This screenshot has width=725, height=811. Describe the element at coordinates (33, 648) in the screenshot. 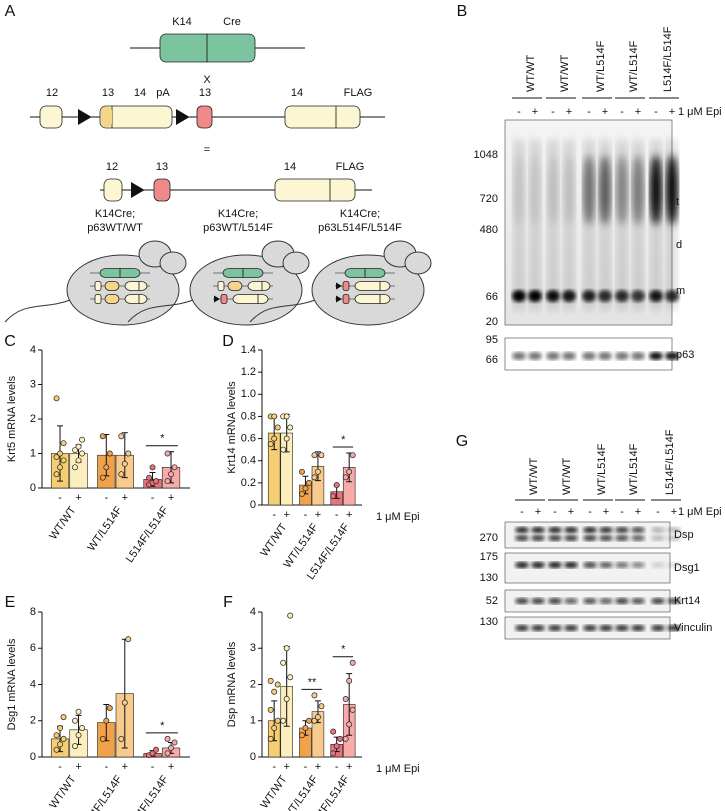

I see `y-tick-label: 6` at that location.